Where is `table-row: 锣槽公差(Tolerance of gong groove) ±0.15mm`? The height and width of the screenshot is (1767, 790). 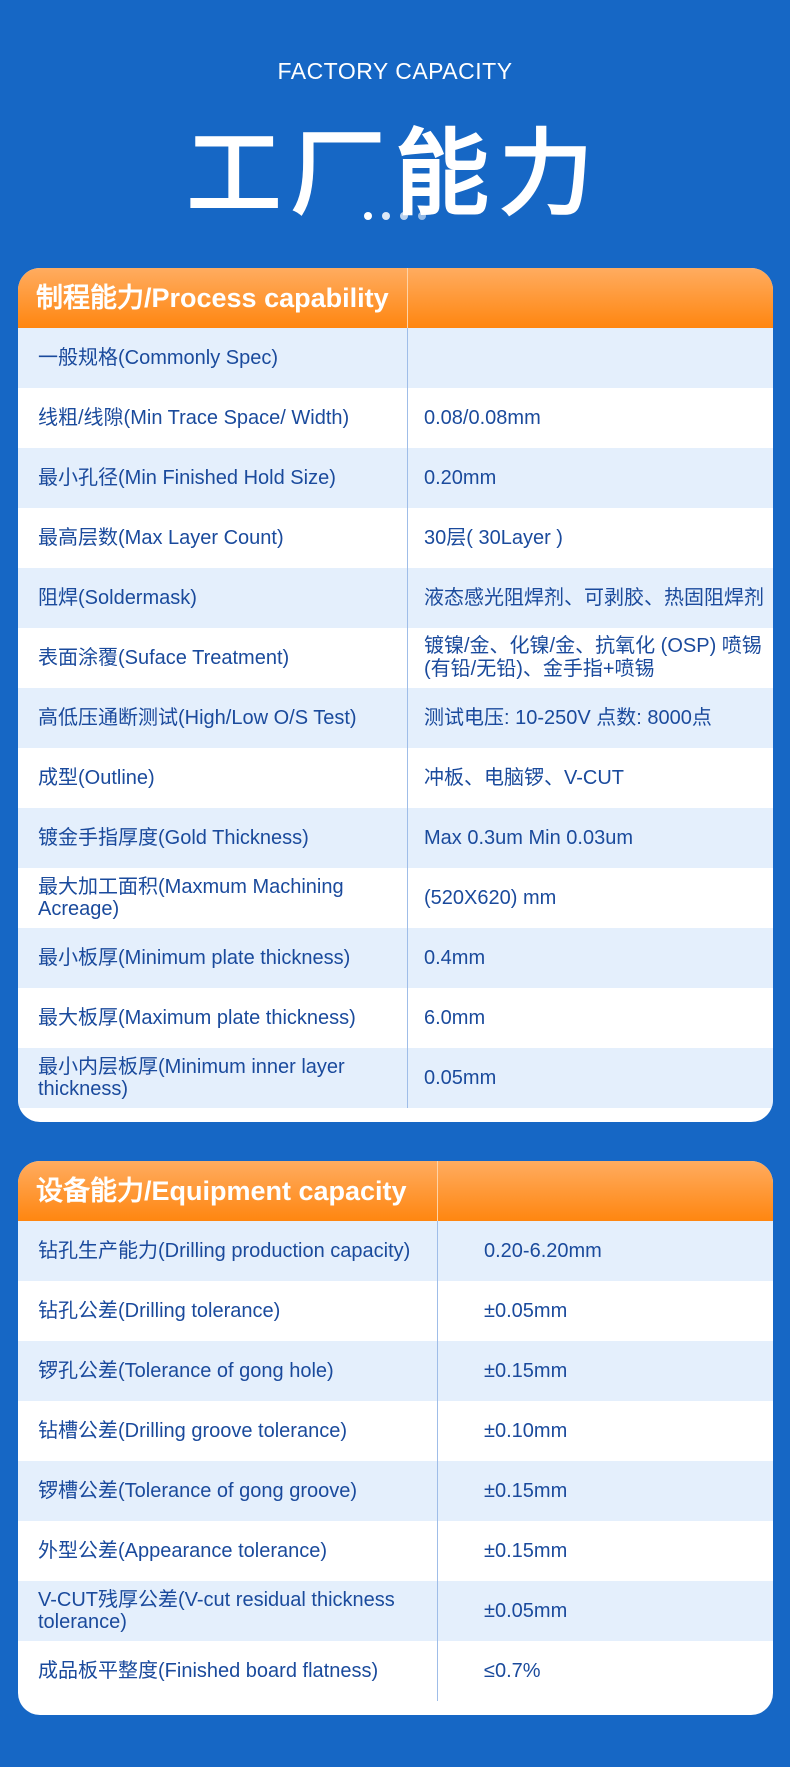
table-row: 锣槽公差(Tolerance of gong groove) ±0.15mm is located at coordinates (395, 1491).